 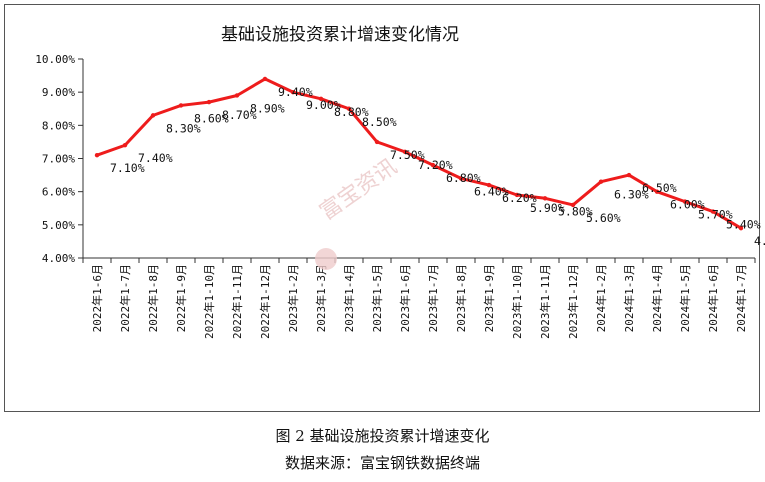 What do you see at coordinates (209, 301) in the screenshot?
I see `x-tick-label: 2022年1-10月` at bounding box center [209, 301].